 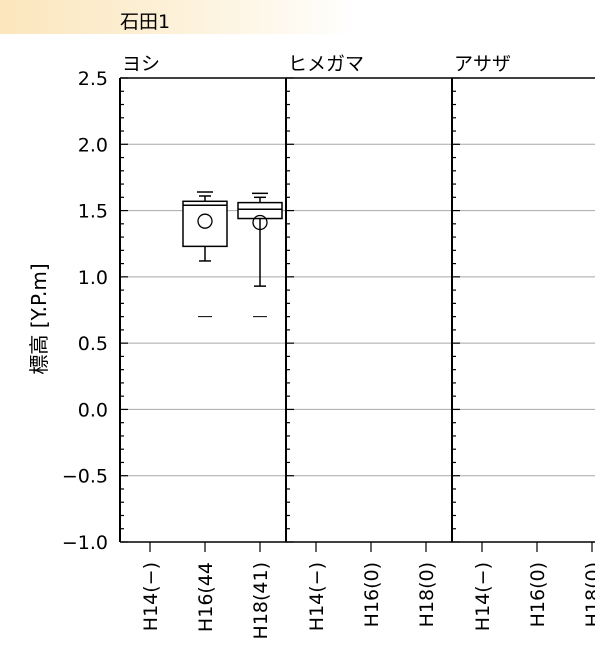 What do you see at coordinates (206, 597) in the screenshot?
I see `x-tick-label-0-1: H16(44` at bounding box center [206, 597].